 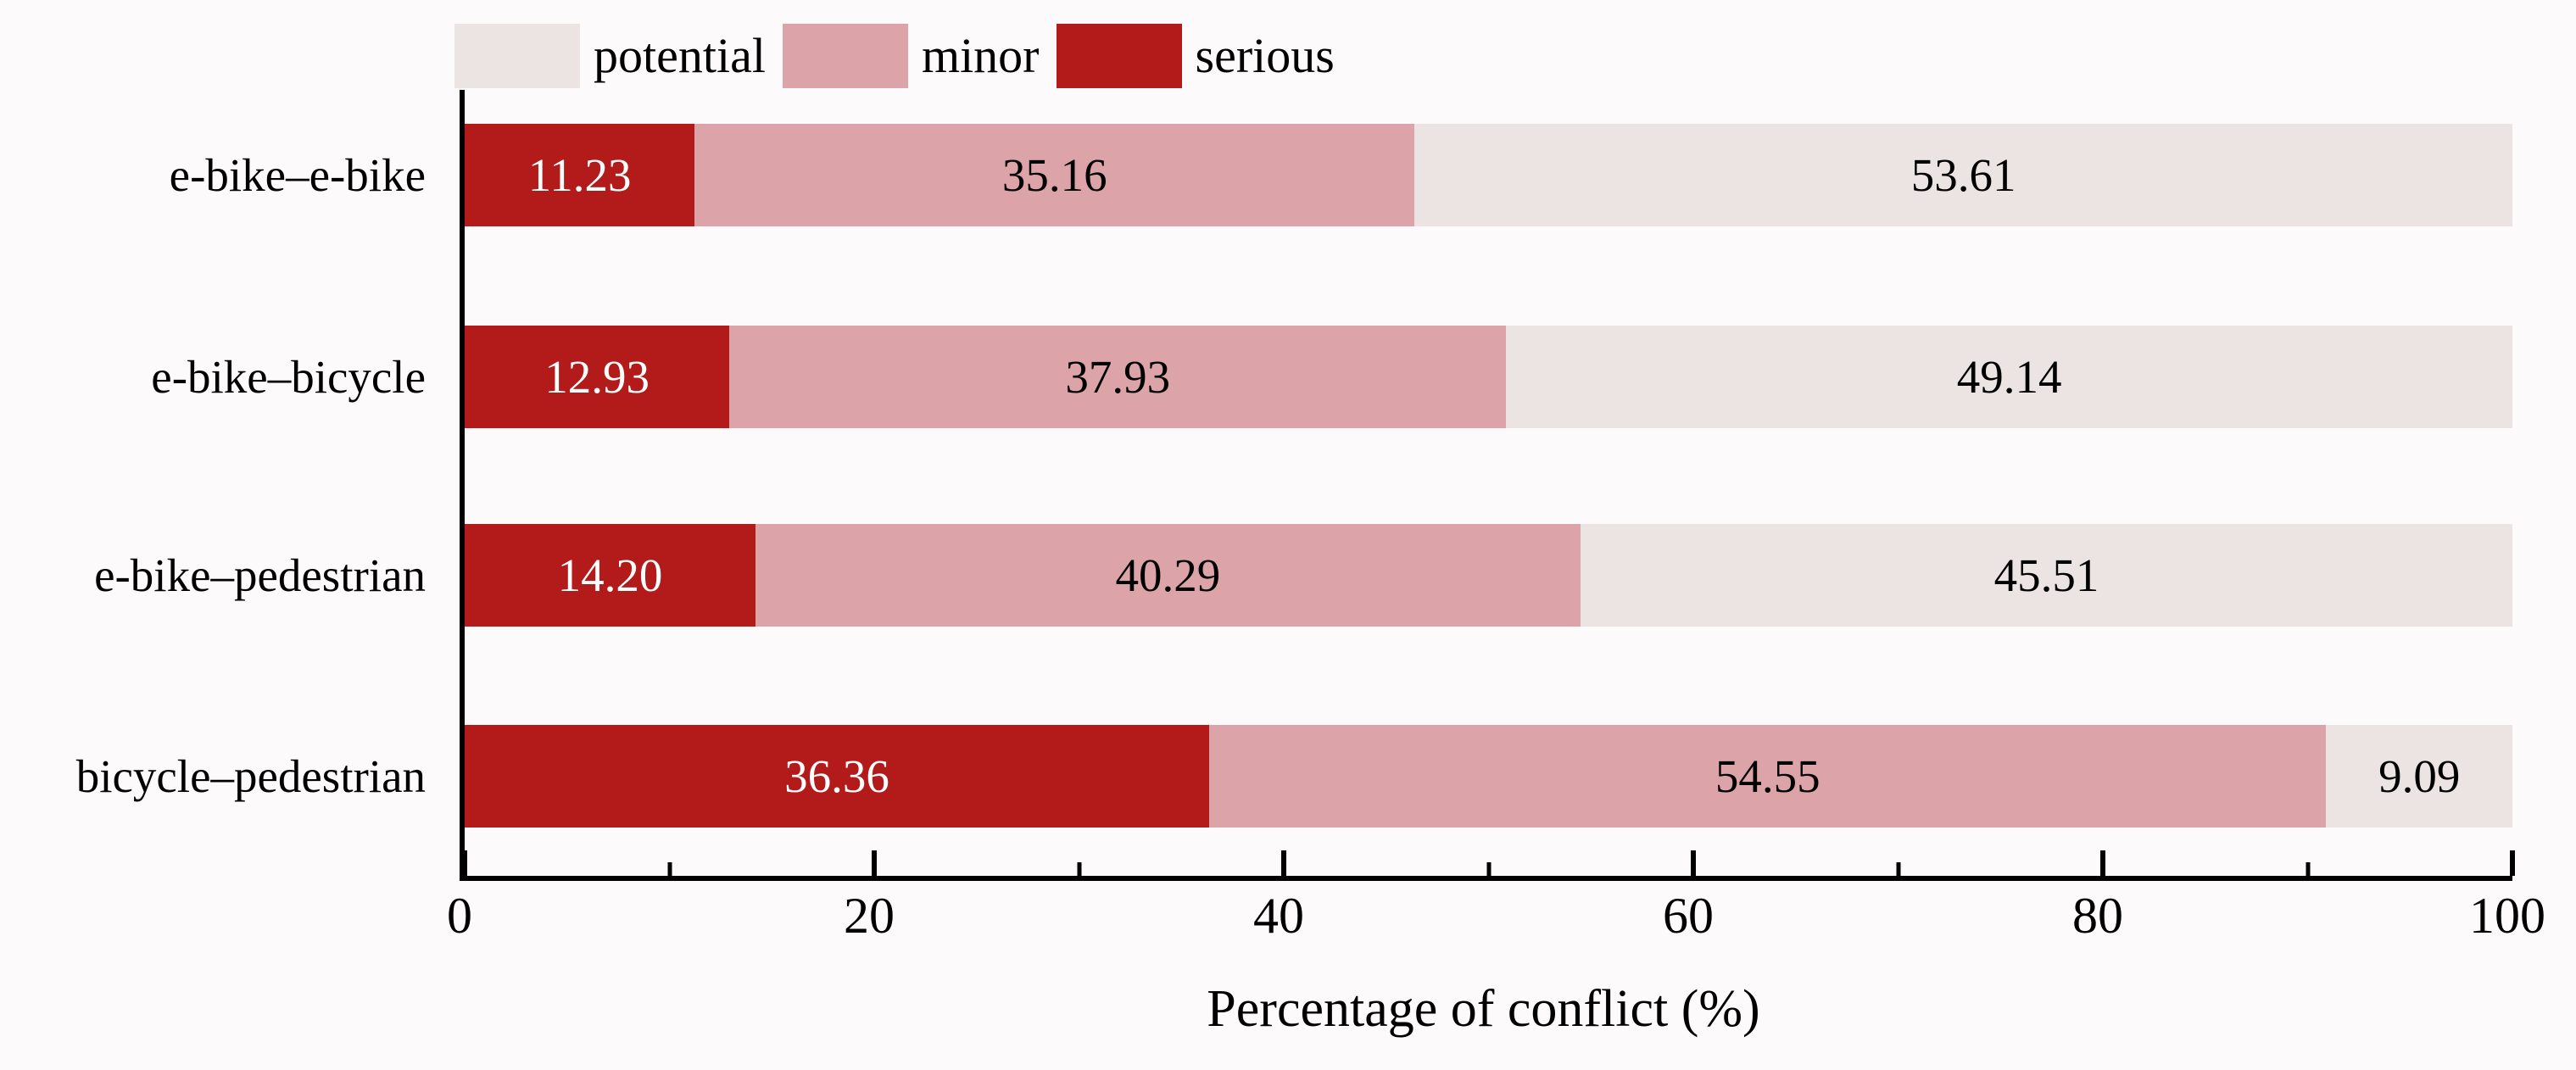 I want to click on bar-segment-serious: 36.36, so click(x=837, y=776).